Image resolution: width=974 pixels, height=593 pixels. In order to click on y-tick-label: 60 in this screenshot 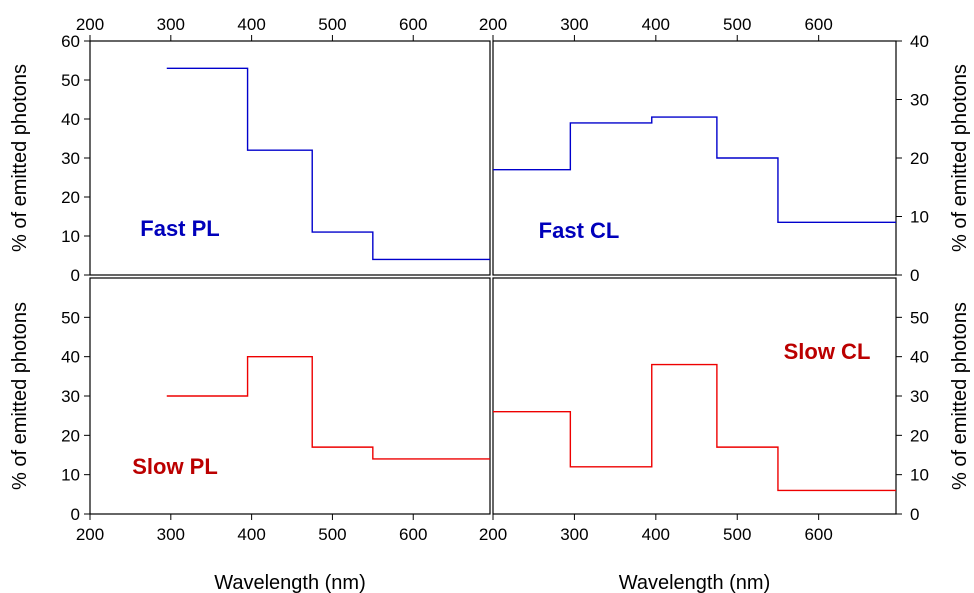, I will do `click(70, 41)`.